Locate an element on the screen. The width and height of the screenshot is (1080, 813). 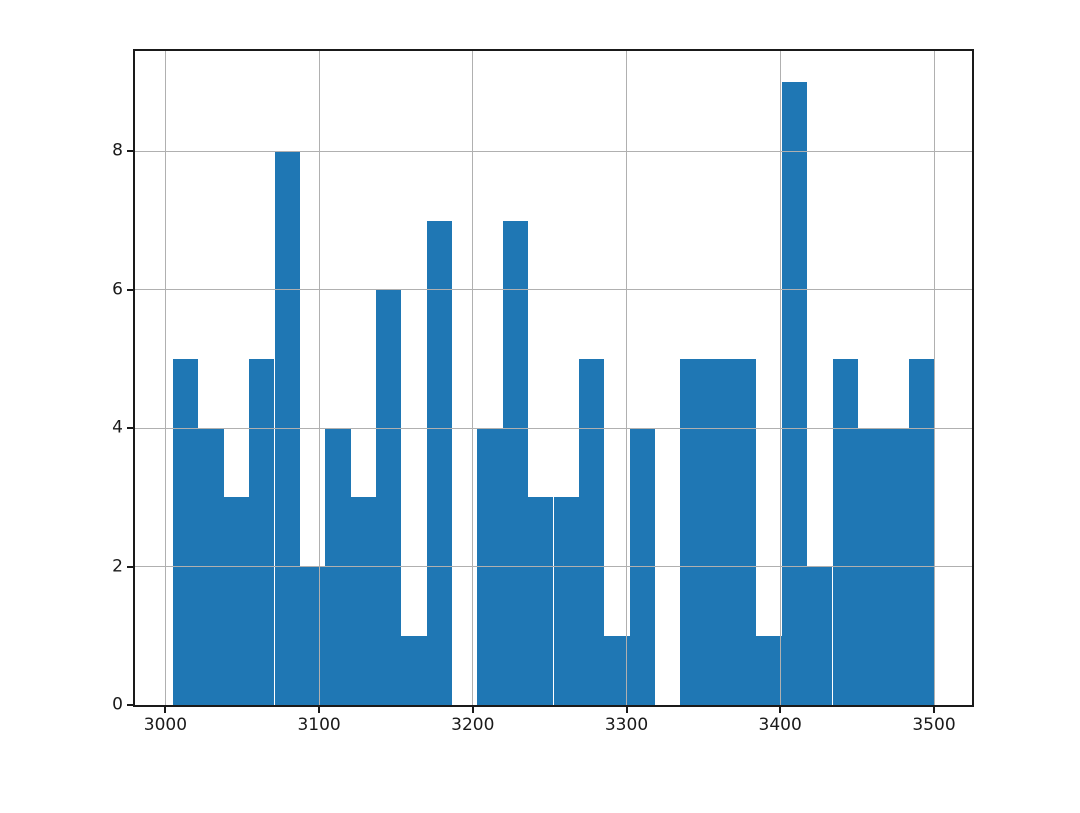
x-tick-label: 3500 is located at coordinates (934, 725).